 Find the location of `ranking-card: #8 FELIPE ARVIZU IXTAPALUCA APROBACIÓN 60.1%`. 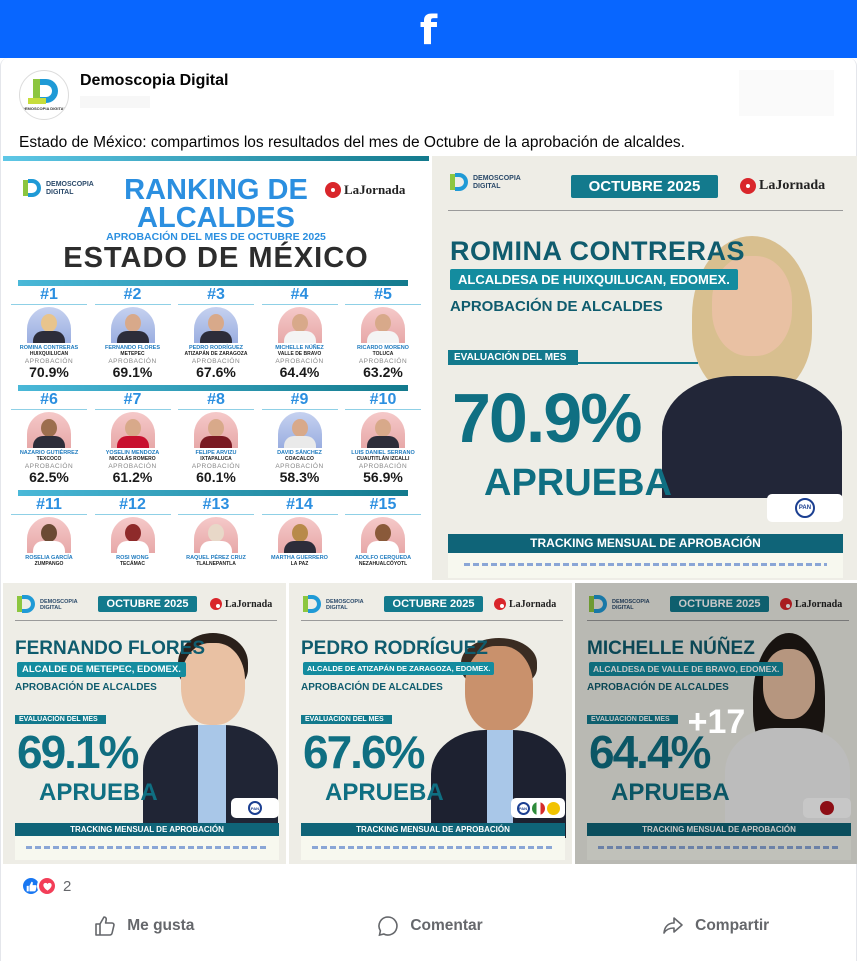

ranking-card: #8 FELIPE ARVIZU IXTAPALUCA APROBACIÓN 60.1% is located at coordinates (216, 437).